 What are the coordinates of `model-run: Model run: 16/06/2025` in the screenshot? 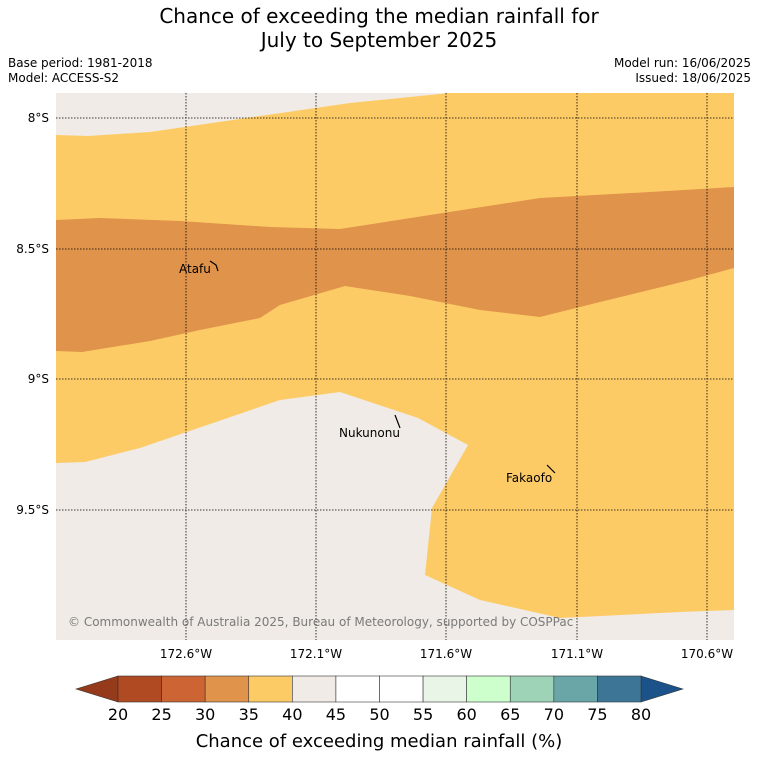 It's located at (682, 63).